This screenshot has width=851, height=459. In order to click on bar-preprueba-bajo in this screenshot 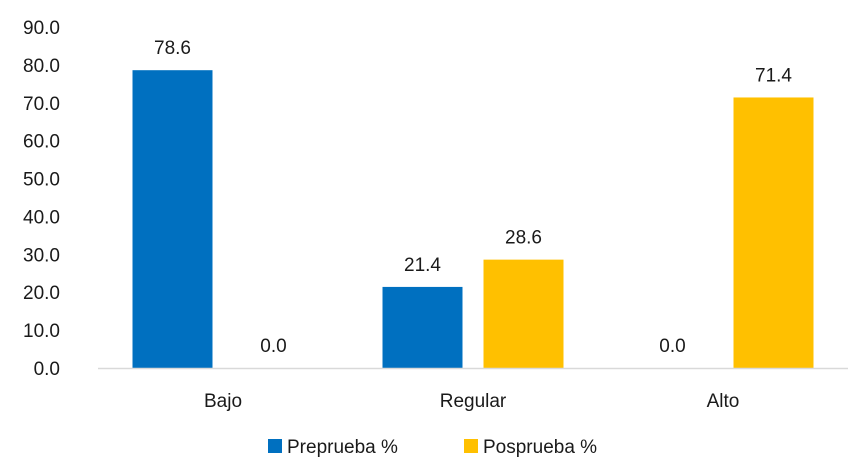, I will do `click(172, 219)`.